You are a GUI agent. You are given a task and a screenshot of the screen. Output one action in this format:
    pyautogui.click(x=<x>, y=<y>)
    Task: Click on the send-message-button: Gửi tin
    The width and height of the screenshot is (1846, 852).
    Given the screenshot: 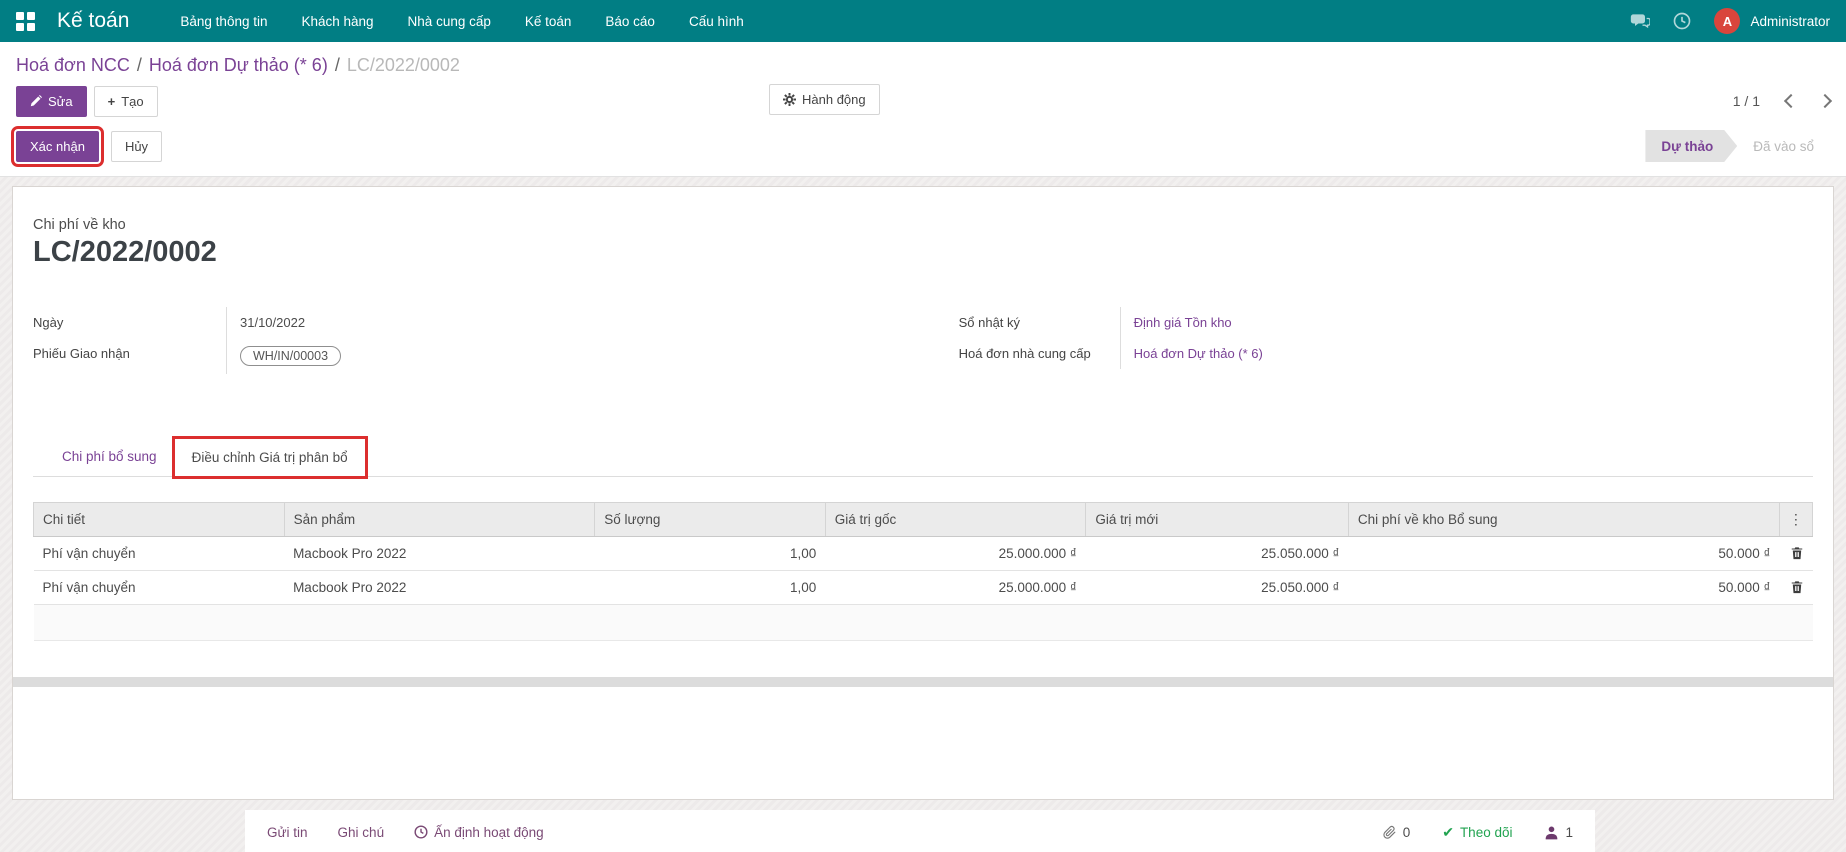 What is the action you would take?
    pyautogui.click(x=287, y=832)
    